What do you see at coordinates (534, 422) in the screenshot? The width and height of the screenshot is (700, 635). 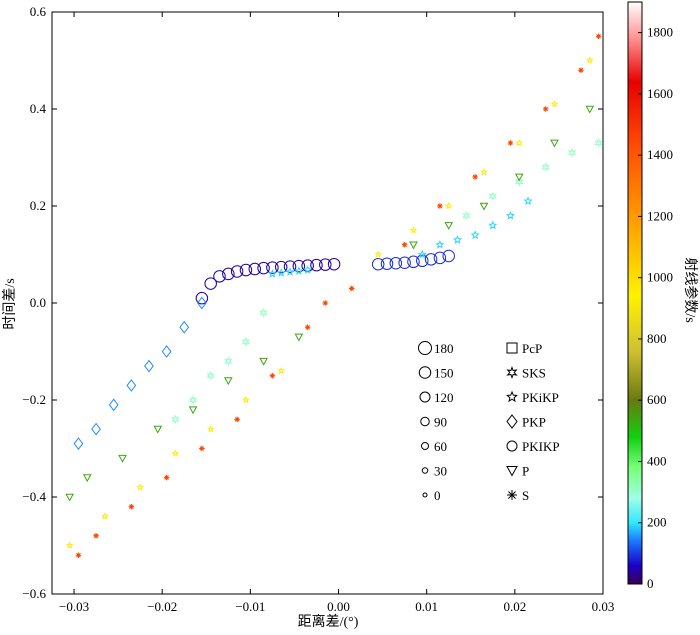 I see `phase-legend-label: PKP` at bounding box center [534, 422].